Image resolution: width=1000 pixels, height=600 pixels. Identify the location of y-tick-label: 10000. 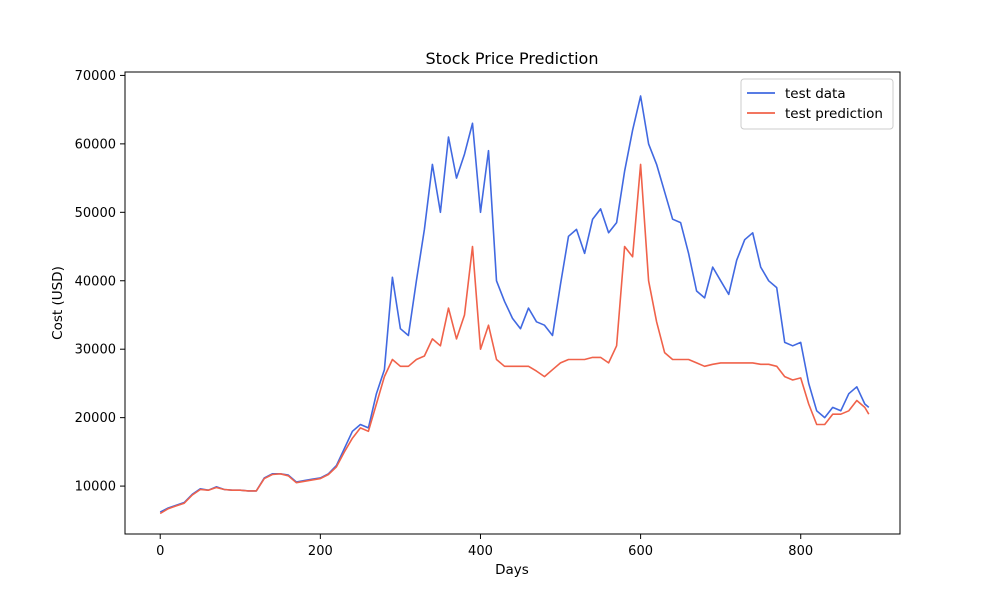
(95, 487).